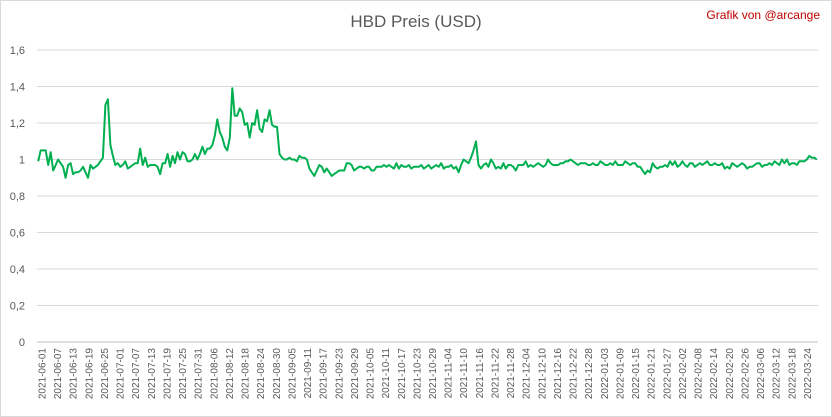 This screenshot has height=417, width=832. Describe the element at coordinates (339, 374) in the screenshot. I see `x-tick-label: 2021-09-23` at that location.